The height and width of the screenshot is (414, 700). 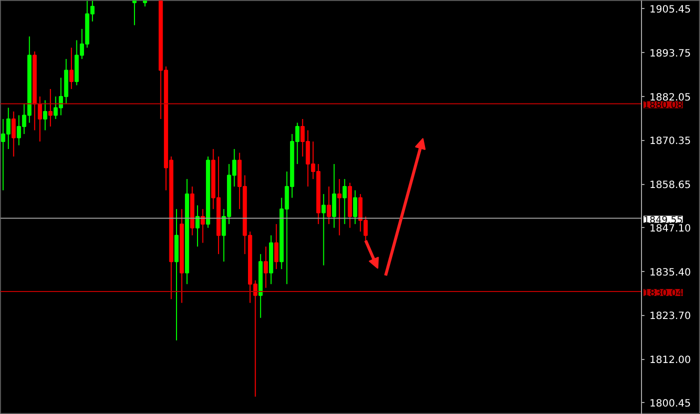 I want to click on y-tick-label: 1835.40, so click(x=670, y=272).